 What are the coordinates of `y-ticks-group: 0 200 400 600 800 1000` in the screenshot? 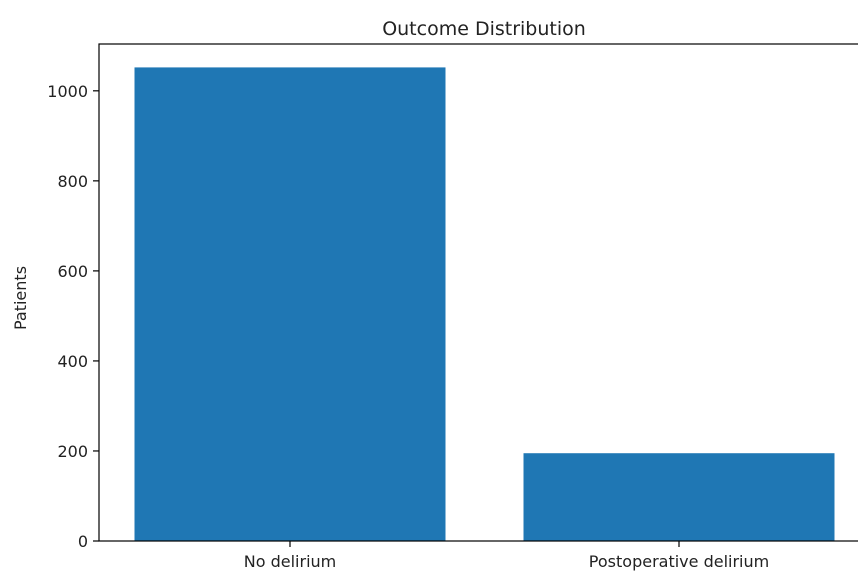 It's located at (73, 316).